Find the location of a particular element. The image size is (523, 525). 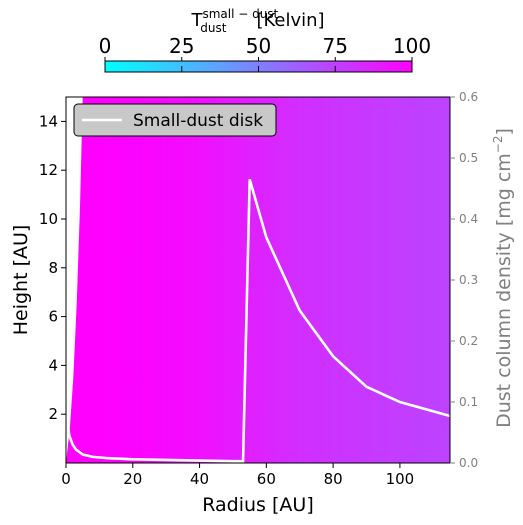

y-left-tick-label: 14 is located at coordinates (48, 121).